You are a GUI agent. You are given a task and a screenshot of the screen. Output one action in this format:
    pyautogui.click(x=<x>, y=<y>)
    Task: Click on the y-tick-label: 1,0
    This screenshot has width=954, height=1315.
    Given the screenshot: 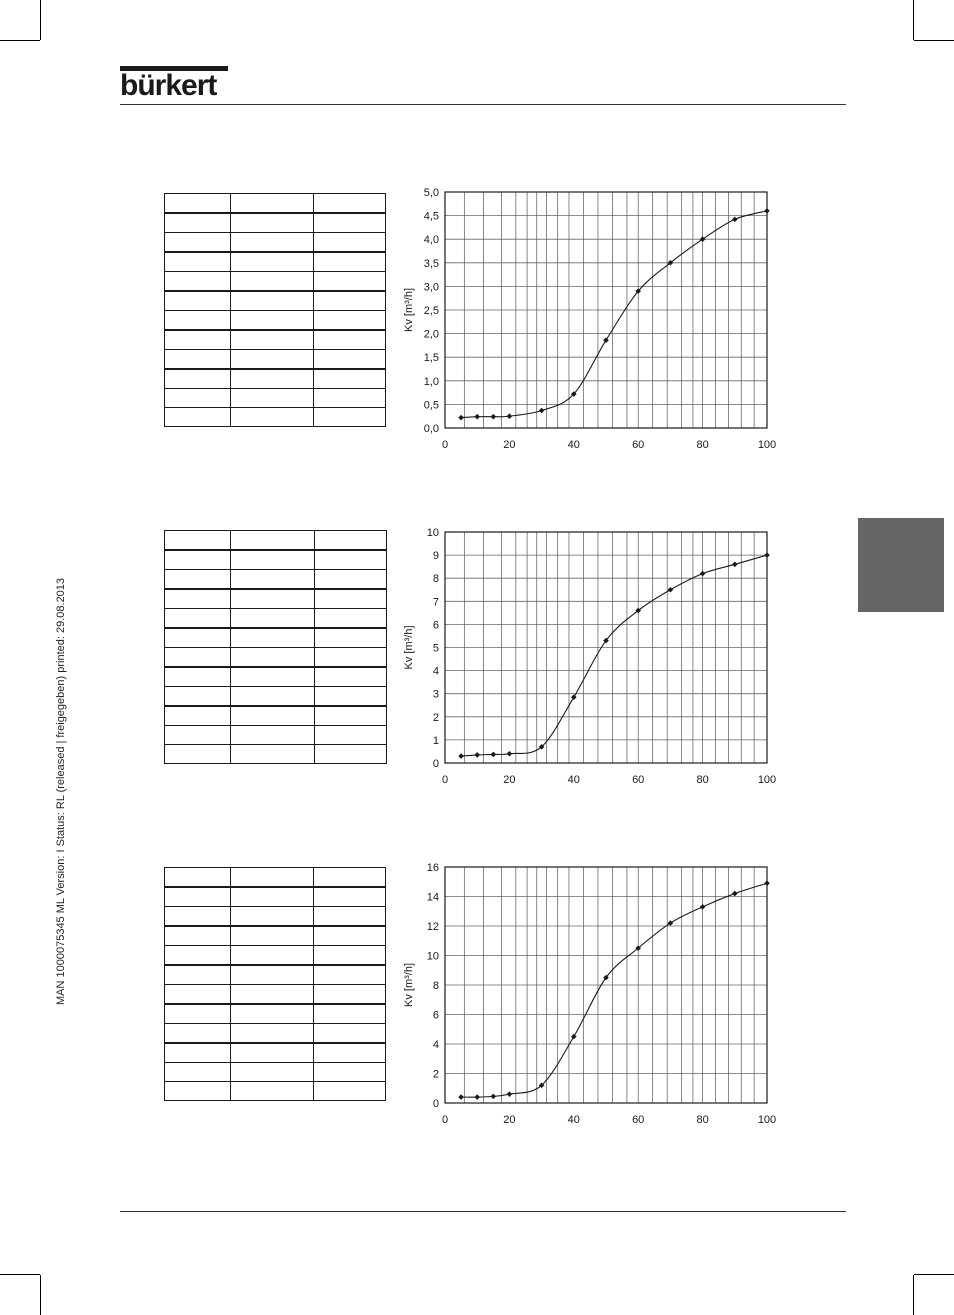 What is the action you would take?
    pyautogui.click(x=431, y=382)
    